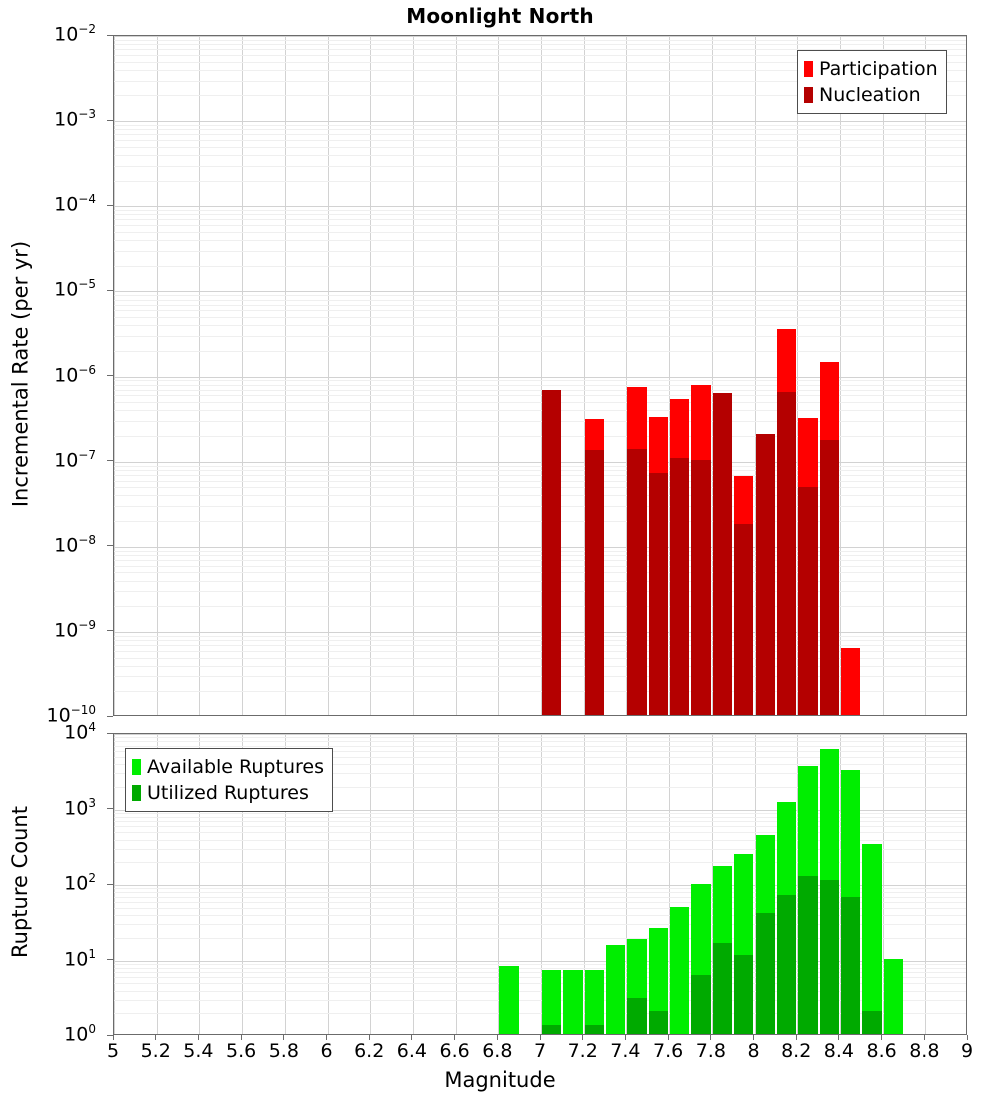 The image size is (1000, 1100). I want to click on bottom-ytick-4: 10⁰, so click(80, 1034).